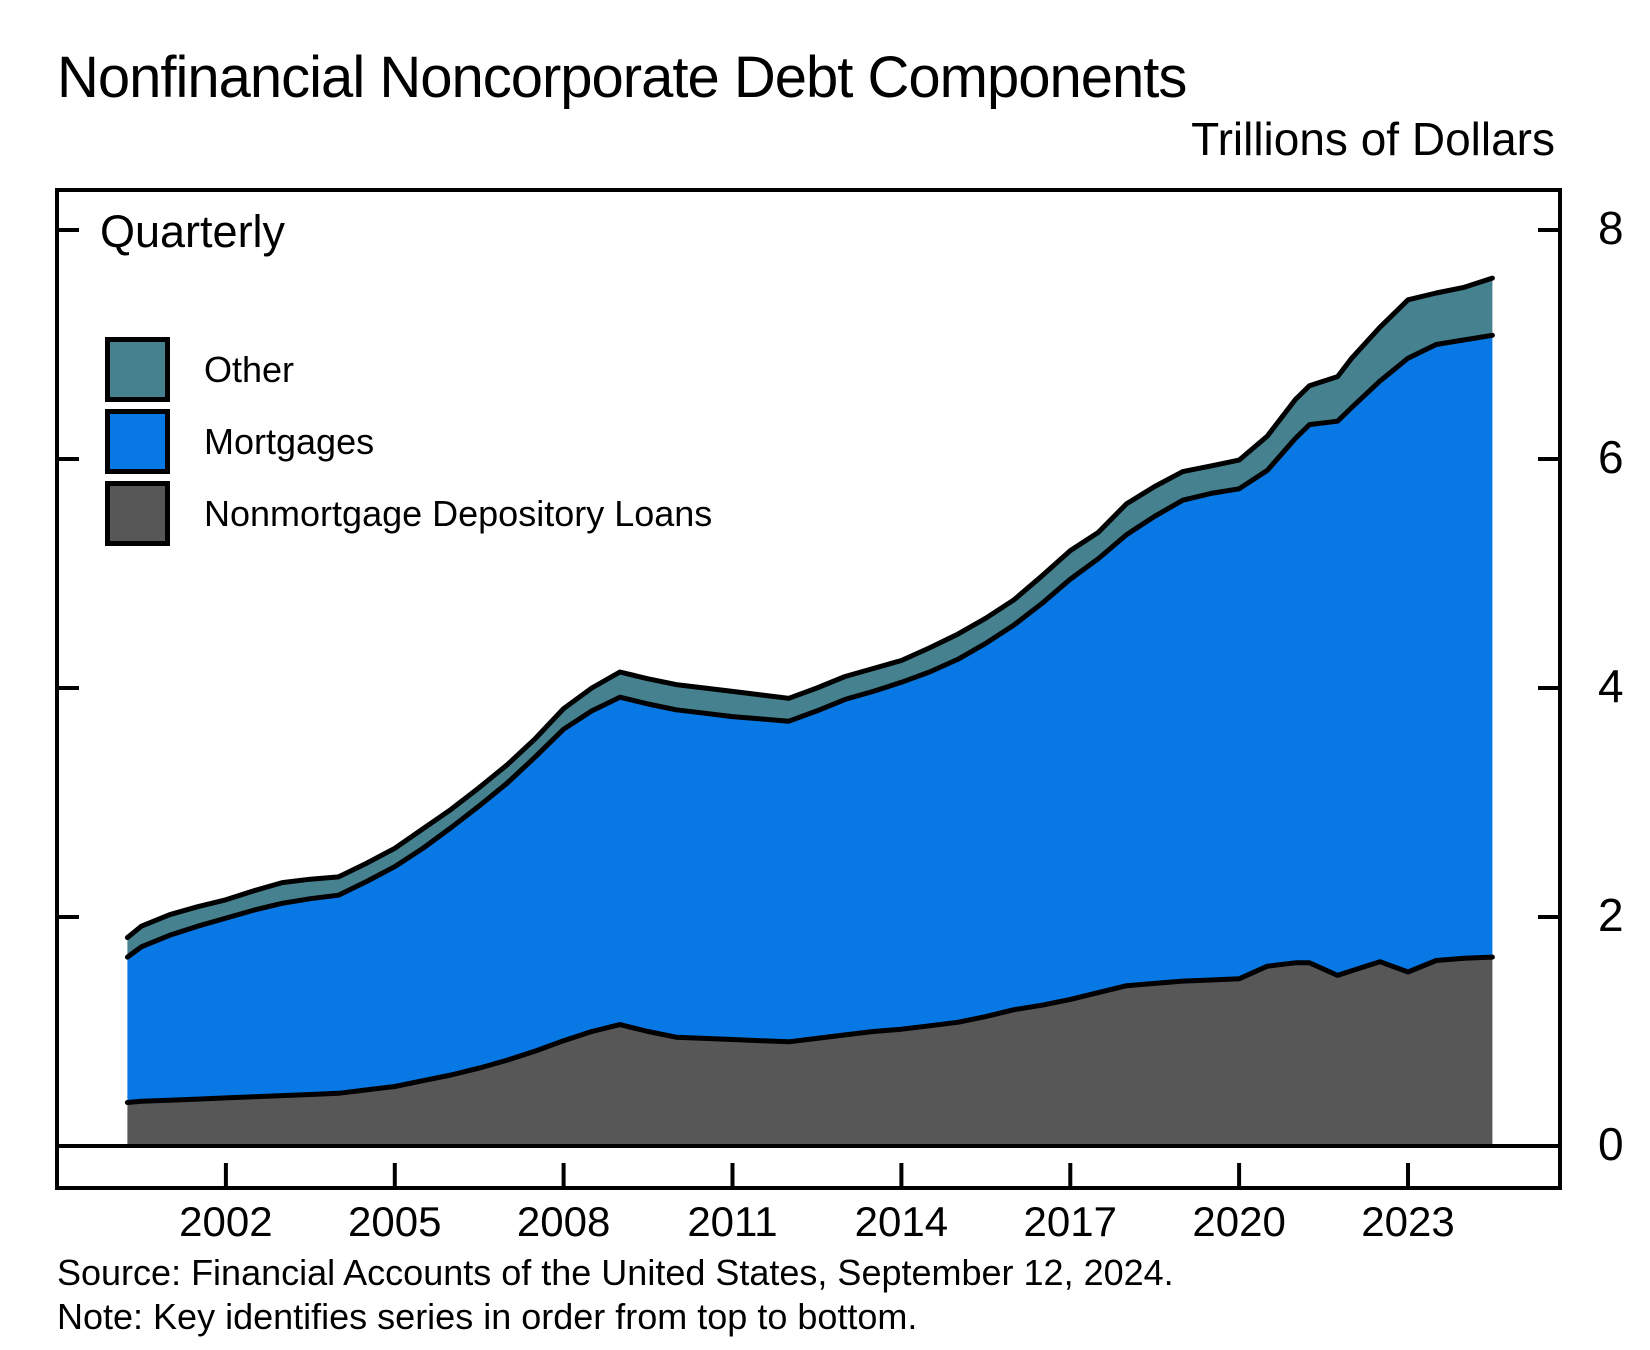 This screenshot has height=1350, width=1650. Describe the element at coordinates (1611, 227) in the screenshot. I see `y-axis-label-8: 8` at that location.